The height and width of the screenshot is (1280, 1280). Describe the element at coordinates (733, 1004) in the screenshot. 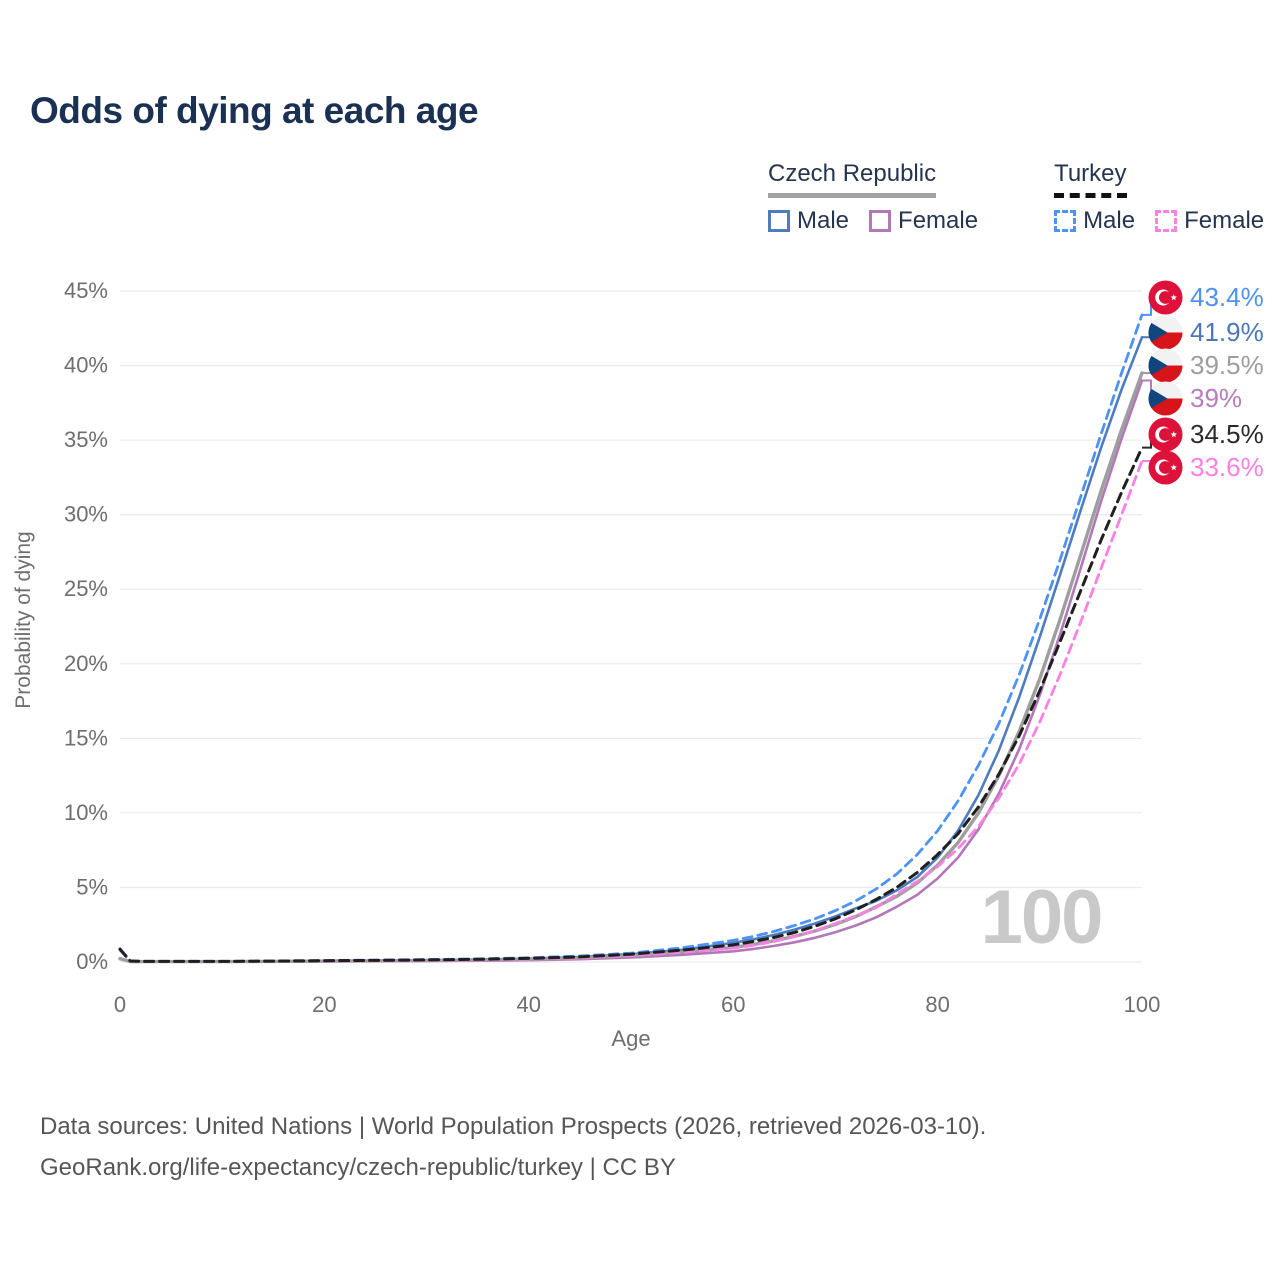

I see `x-tick-60: 60` at that location.